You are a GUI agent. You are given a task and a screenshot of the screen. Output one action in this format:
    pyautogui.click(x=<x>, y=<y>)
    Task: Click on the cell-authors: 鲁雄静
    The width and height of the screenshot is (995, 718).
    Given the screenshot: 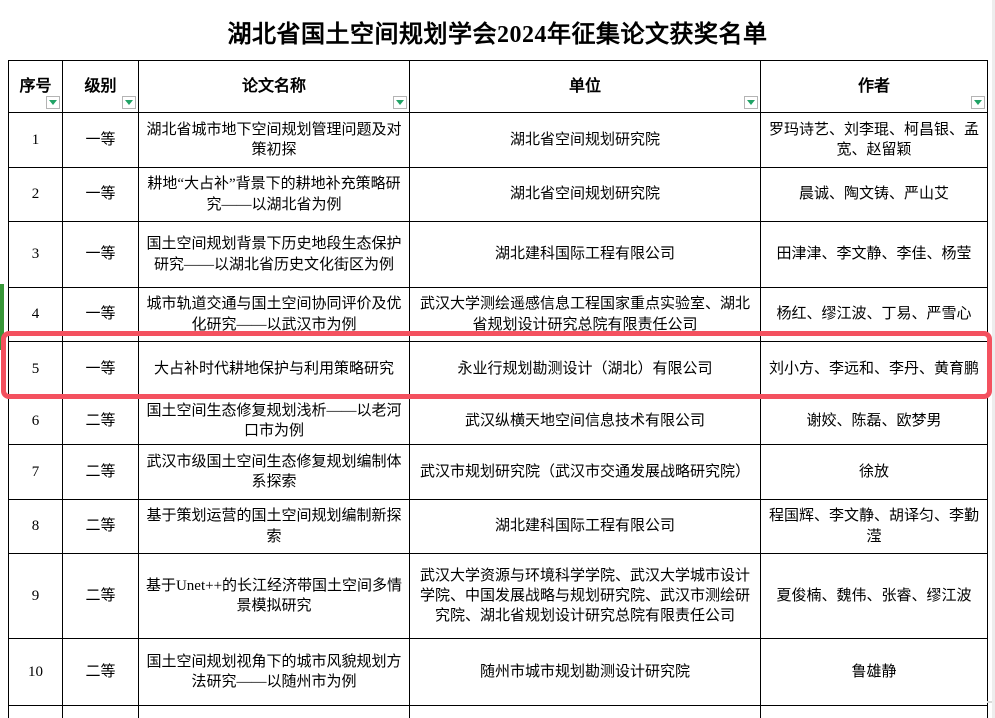 What is the action you would take?
    pyautogui.click(x=874, y=672)
    